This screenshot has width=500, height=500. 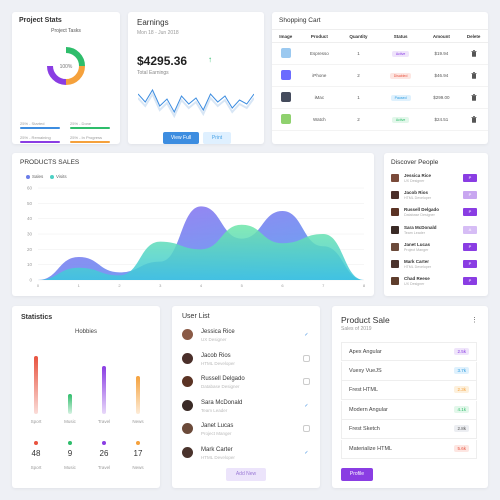 What do you see at coordinates (319, 119) in the screenshot?
I see `cart-product: Watch` at bounding box center [319, 119].